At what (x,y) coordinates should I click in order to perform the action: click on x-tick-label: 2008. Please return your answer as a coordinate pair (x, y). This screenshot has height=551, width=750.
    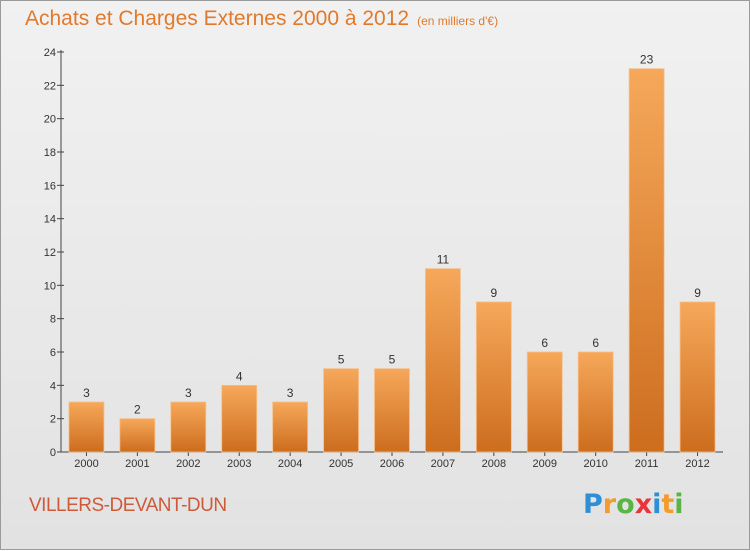
    Looking at the image, I should click on (494, 464).